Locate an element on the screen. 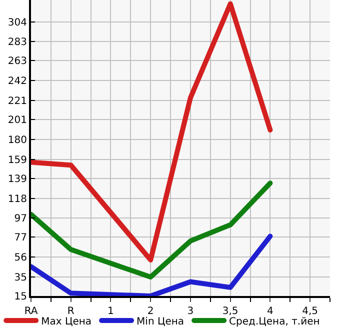  x-tick-label: 1 is located at coordinates (111, 311).